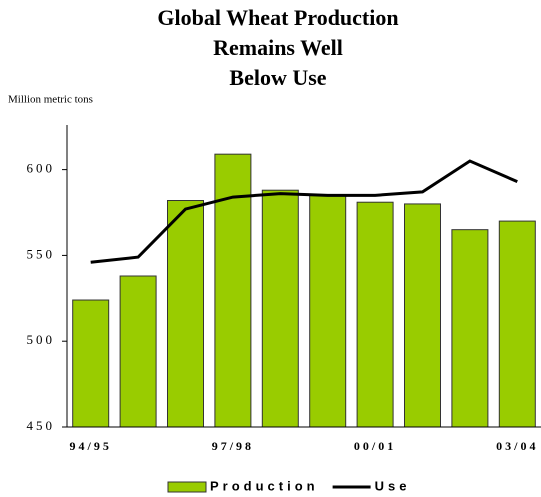 The height and width of the screenshot is (497, 541). Describe the element at coordinates (264, 485) in the screenshot. I see `legend-label: Production` at that location.